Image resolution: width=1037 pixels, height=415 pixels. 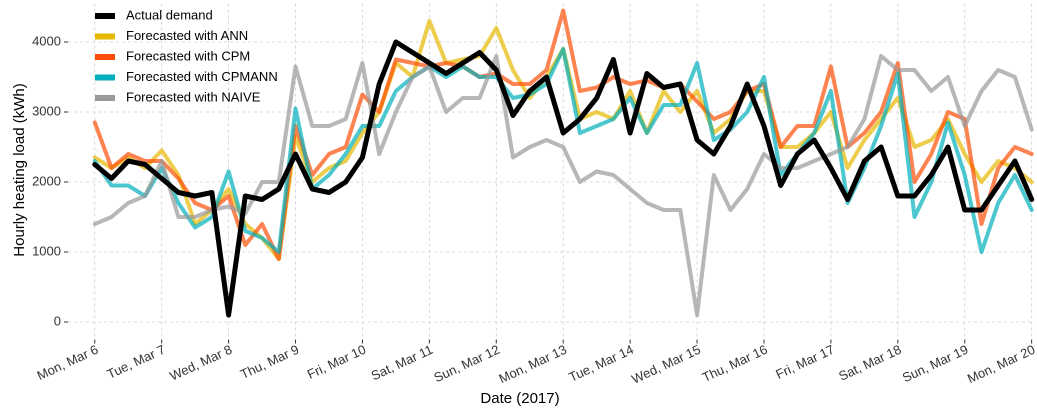 I want to click on x-tick-label: Sat, Mar 11, so click(x=402, y=363).